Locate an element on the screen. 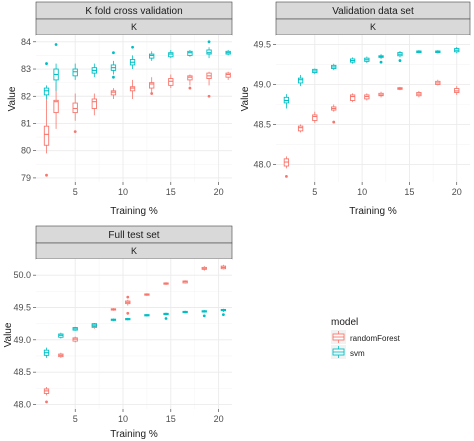 The image size is (474, 441). y-tick-label: 83 is located at coordinates (26, 69).